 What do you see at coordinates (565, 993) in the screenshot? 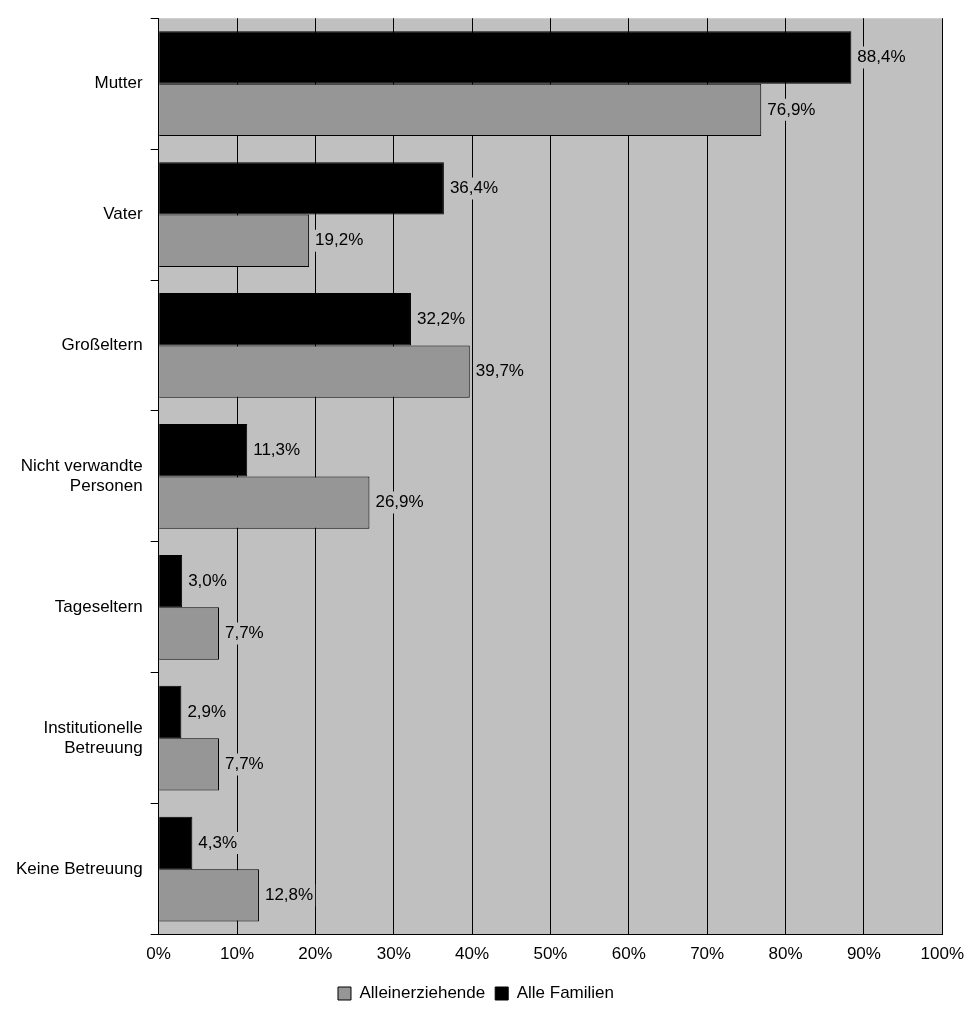
I see `legend-label: Alle Familien` at bounding box center [565, 993].